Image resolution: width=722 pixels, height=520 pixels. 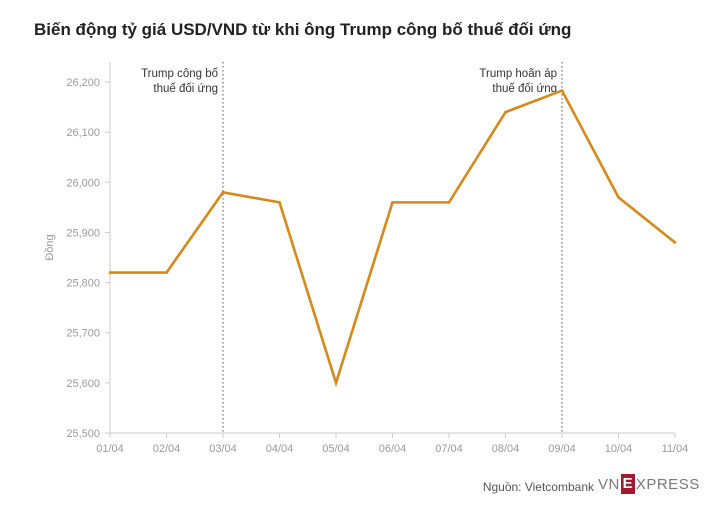 I want to click on x-tick-label: 08/04, so click(x=506, y=449).